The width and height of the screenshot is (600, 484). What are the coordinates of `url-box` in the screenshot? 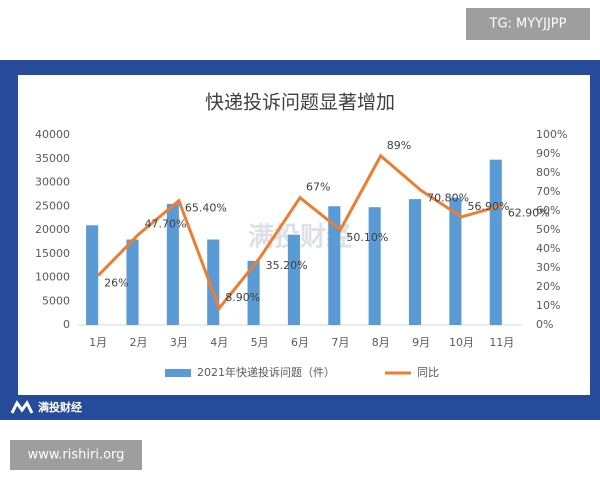 It's located at (76, 455).